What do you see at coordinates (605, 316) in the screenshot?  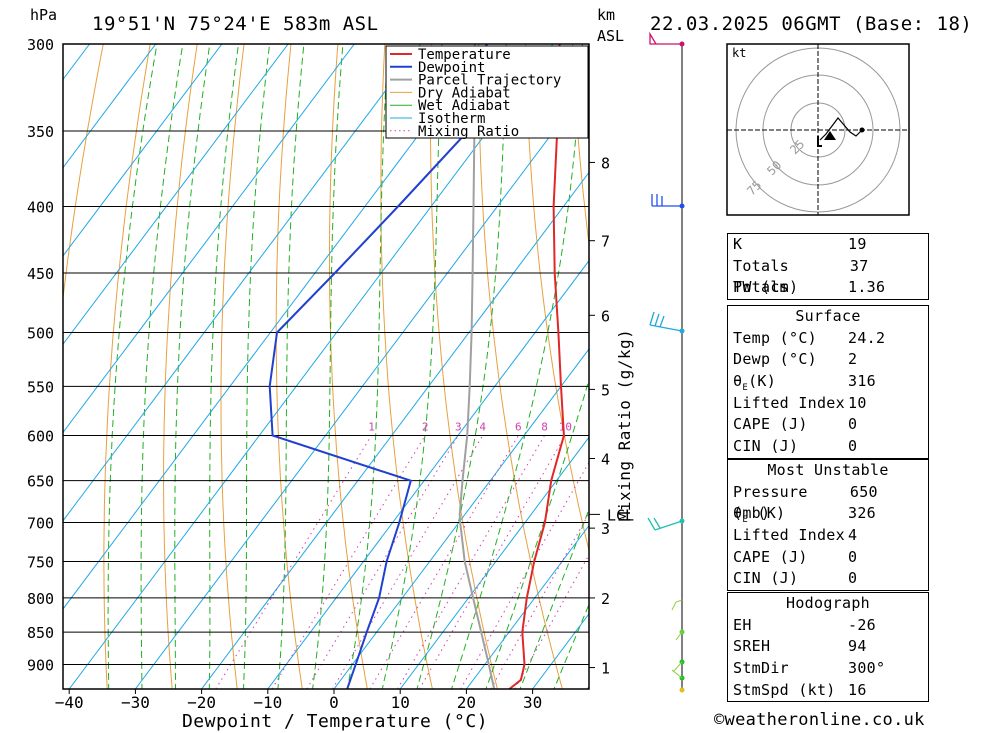 I see `height-tick-label: 6` at bounding box center [605, 316].